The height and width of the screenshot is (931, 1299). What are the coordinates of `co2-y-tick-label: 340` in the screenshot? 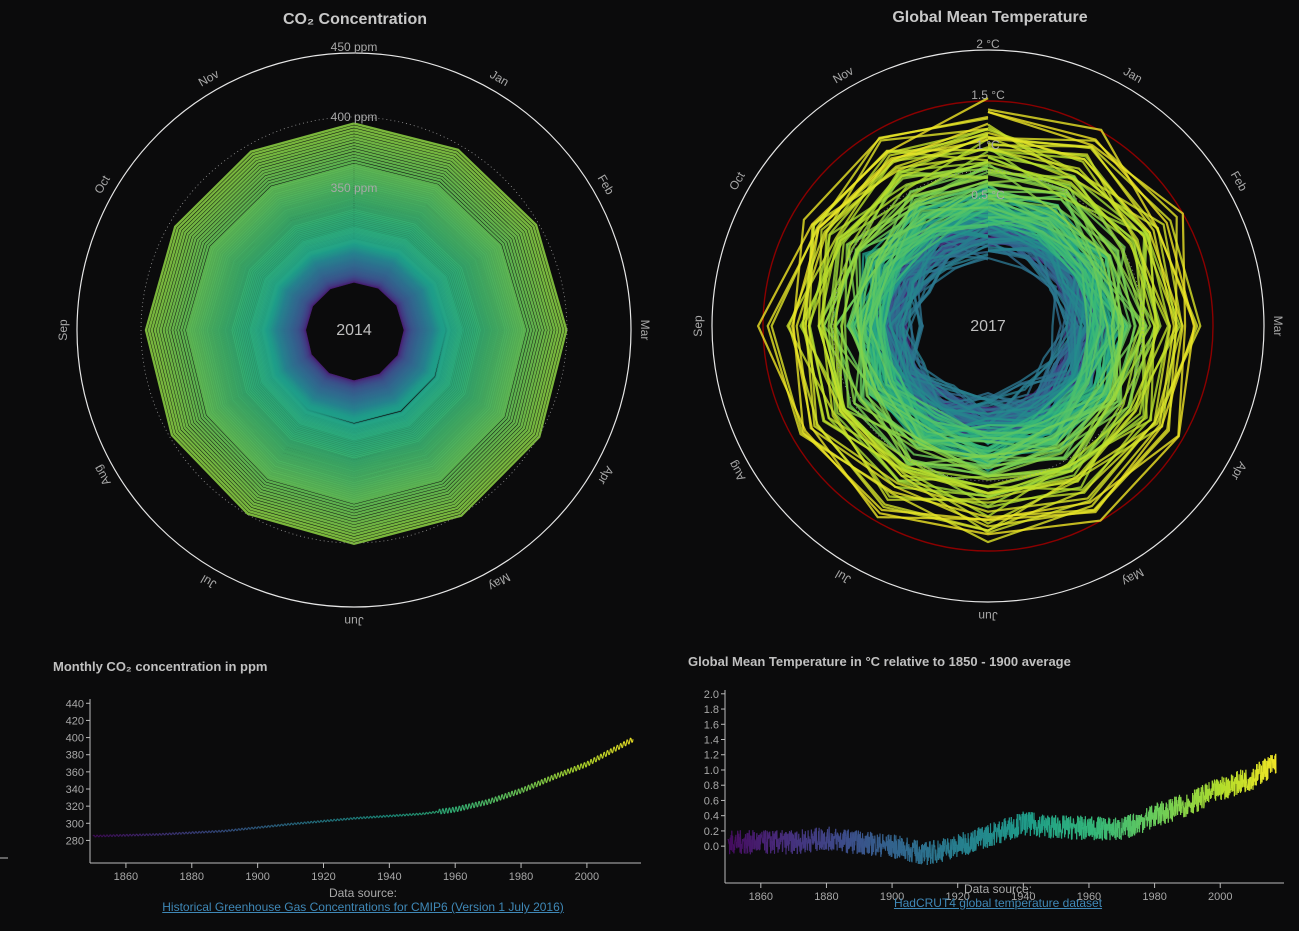 It's located at (75, 790).